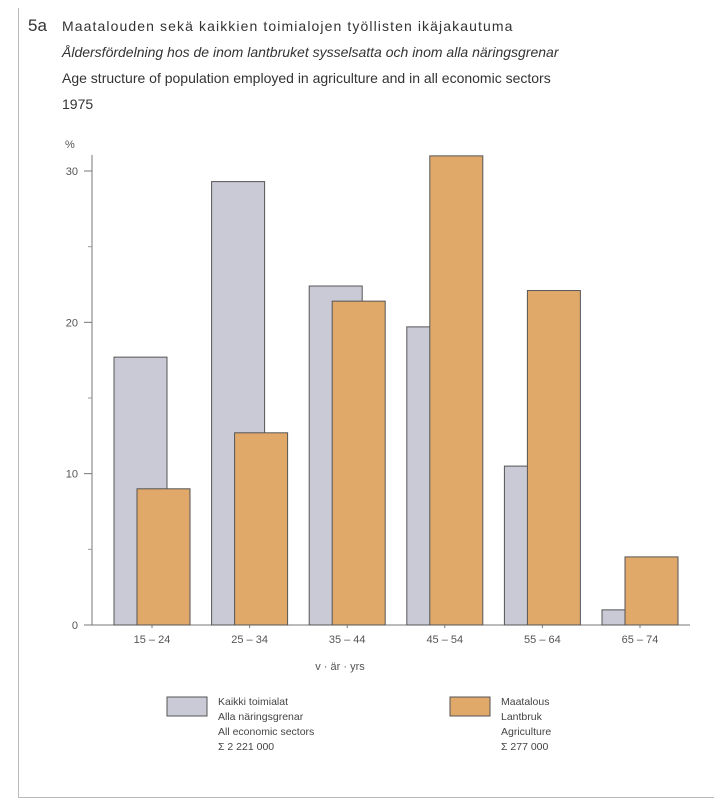  Describe the element at coordinates (246, 747) in the screenshot. I see `legend-total: Σ 2 221 000` at that location.